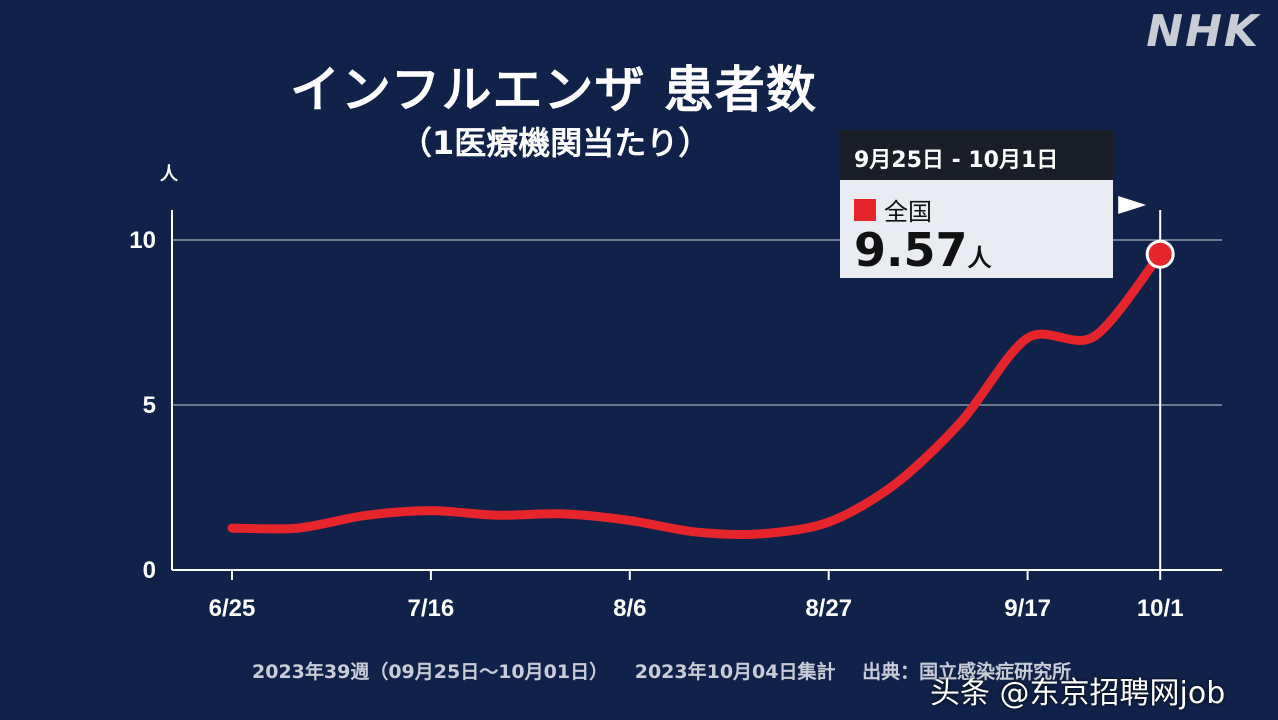 The image size is (1278, 720). What do you see at coordinates (735, 672) in the screenshot?
I see `footer-aggregated: 2023年10月04日集計` at bounding box center [735, 672].